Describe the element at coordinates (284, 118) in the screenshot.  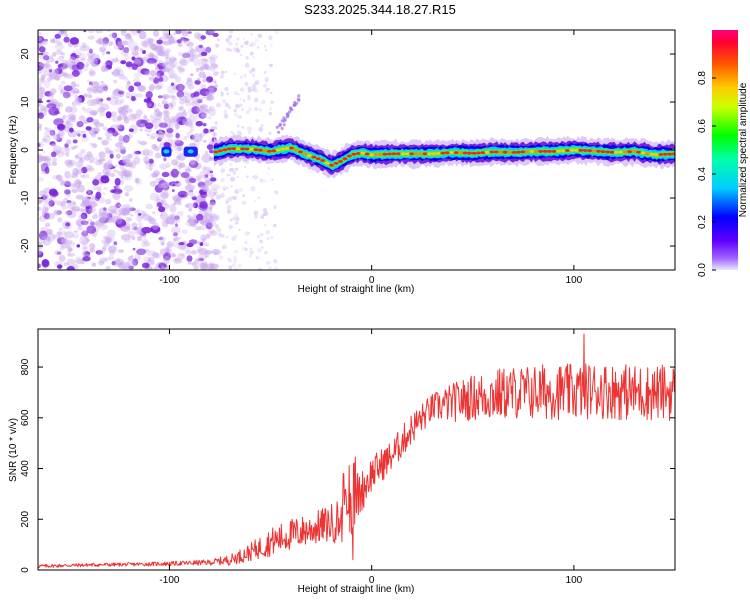
I see `spike-dot` at that location.